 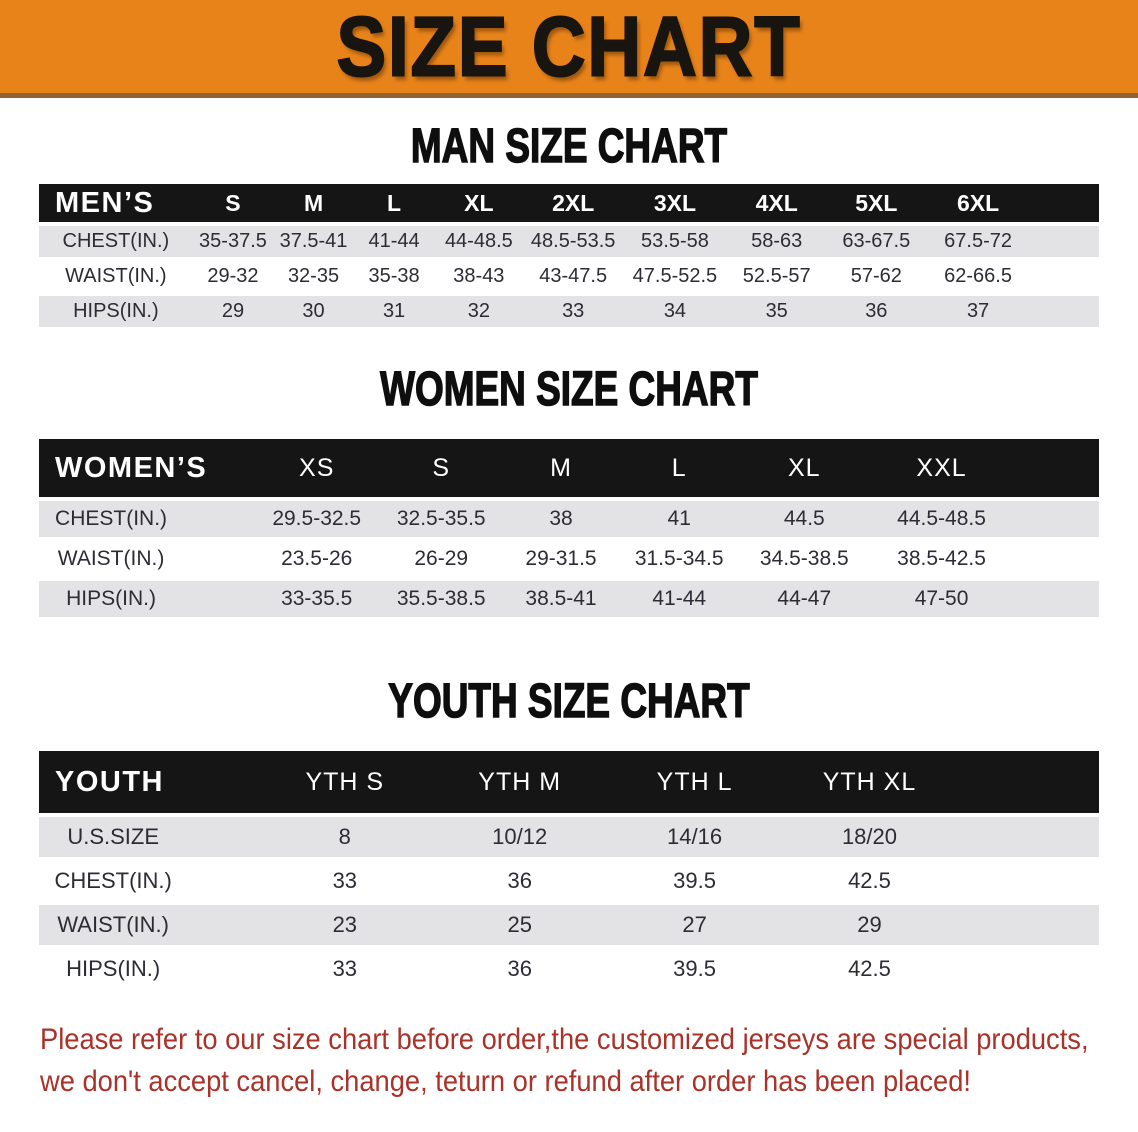 I want to click on youth-section-heading: YOUTH SIZE CHART, so click(x=569, y=701).